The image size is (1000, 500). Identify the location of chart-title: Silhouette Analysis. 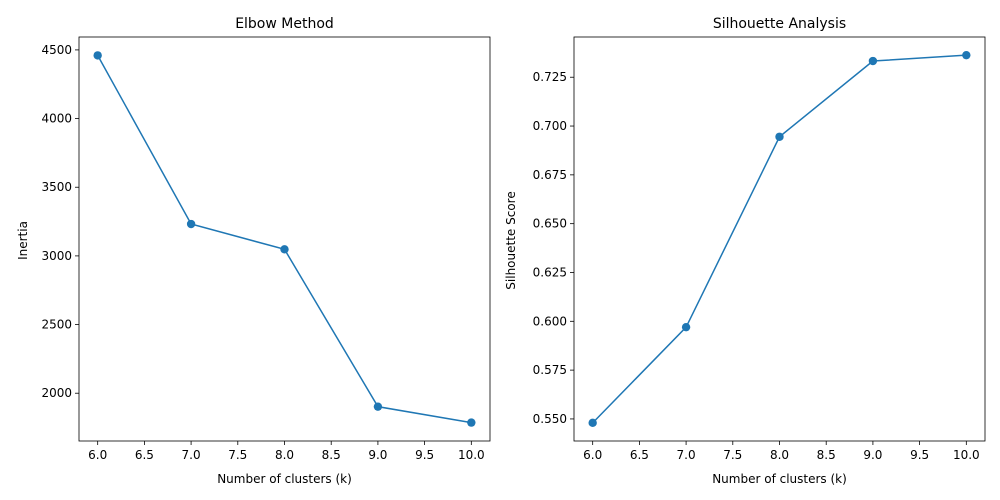
(779, 24).